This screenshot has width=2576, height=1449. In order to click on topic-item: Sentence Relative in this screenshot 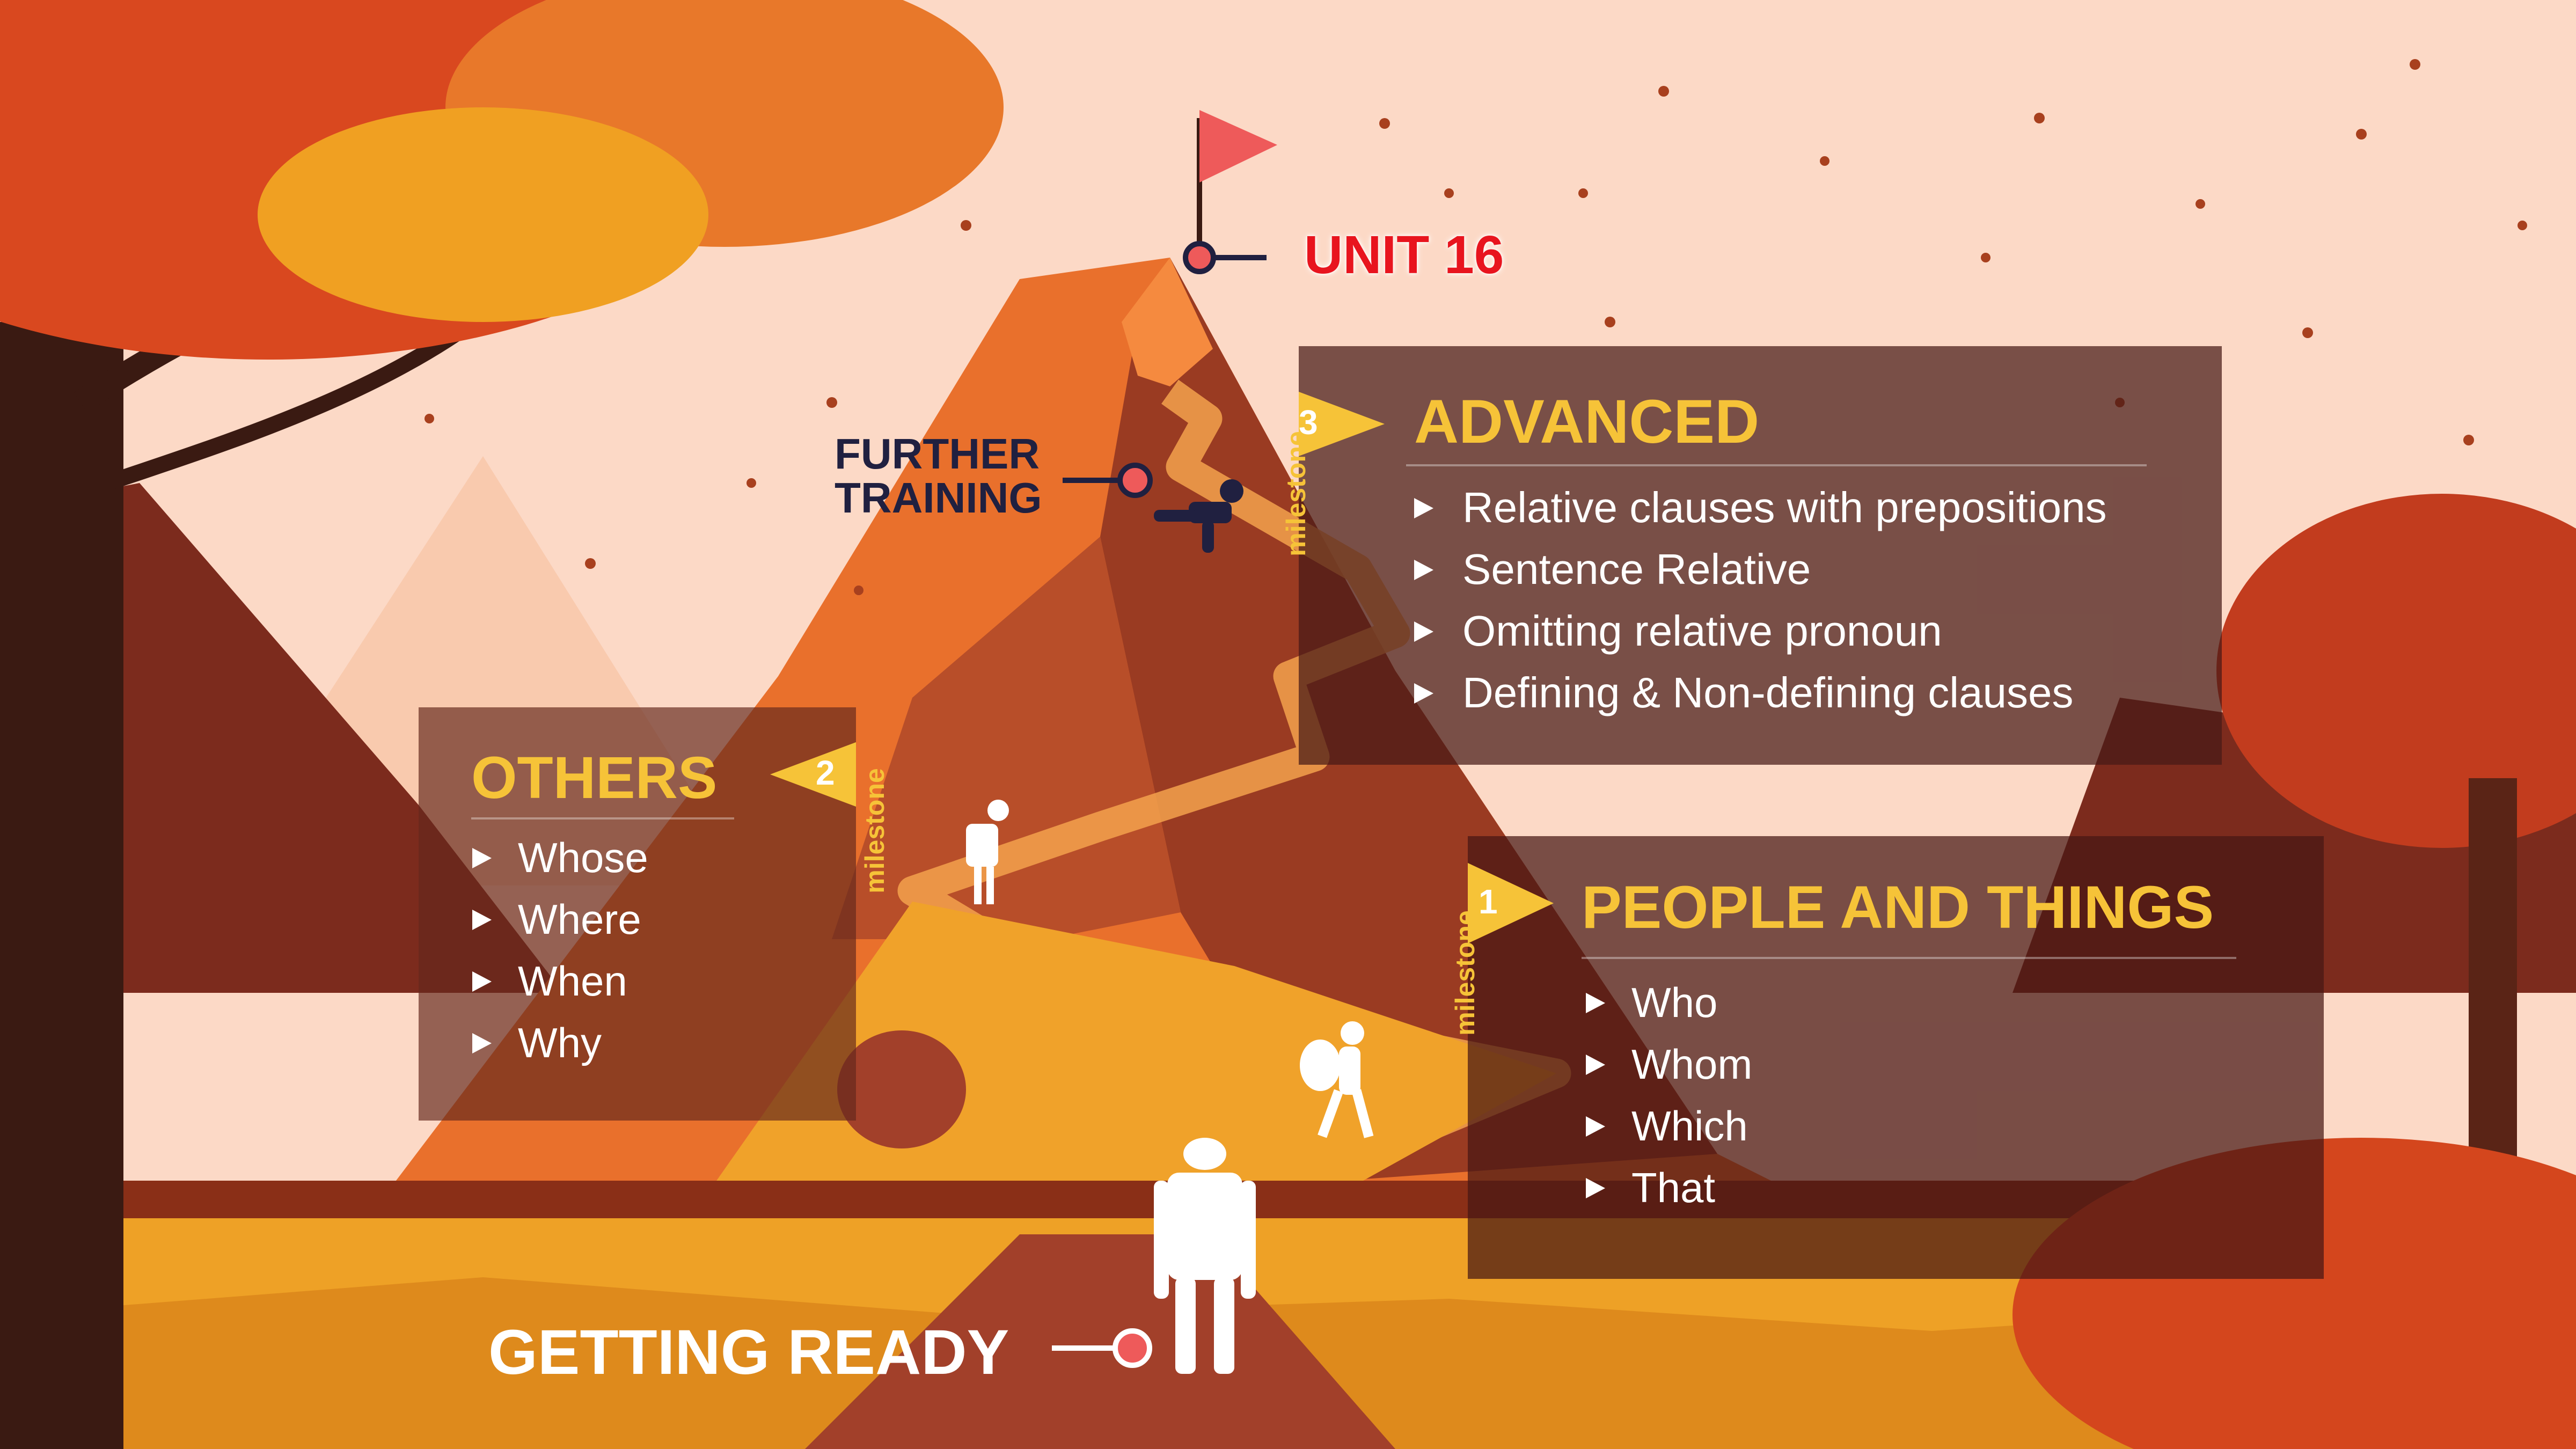, I will do `click(1760, 575)`.